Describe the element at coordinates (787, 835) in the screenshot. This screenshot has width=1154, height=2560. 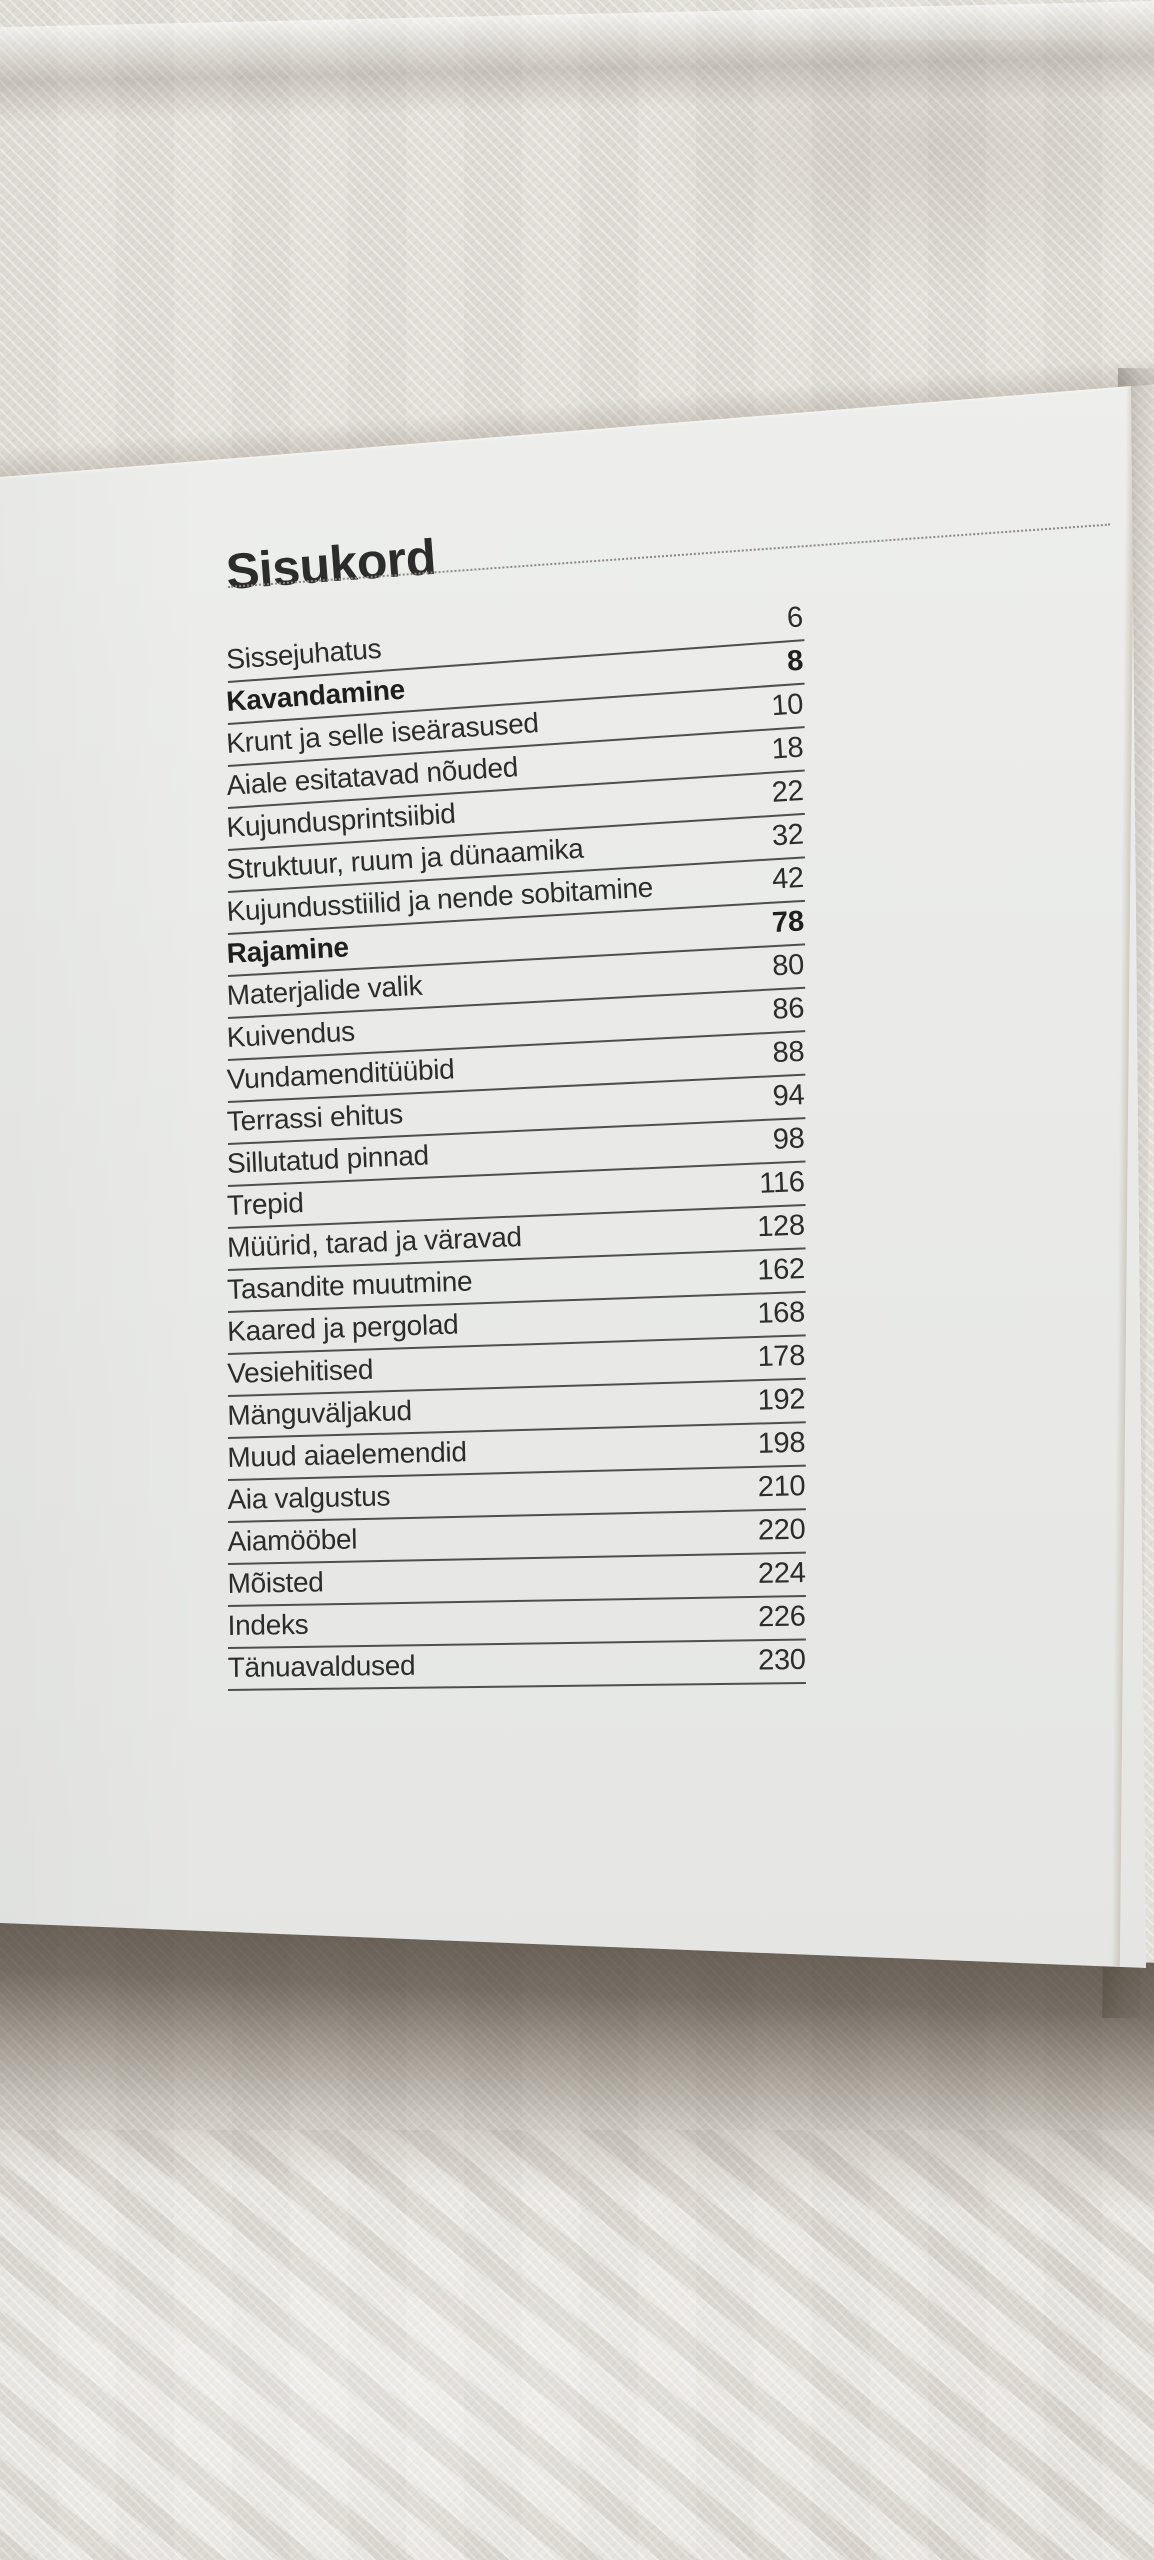
I see `toc-entry-page: 32` at that location.